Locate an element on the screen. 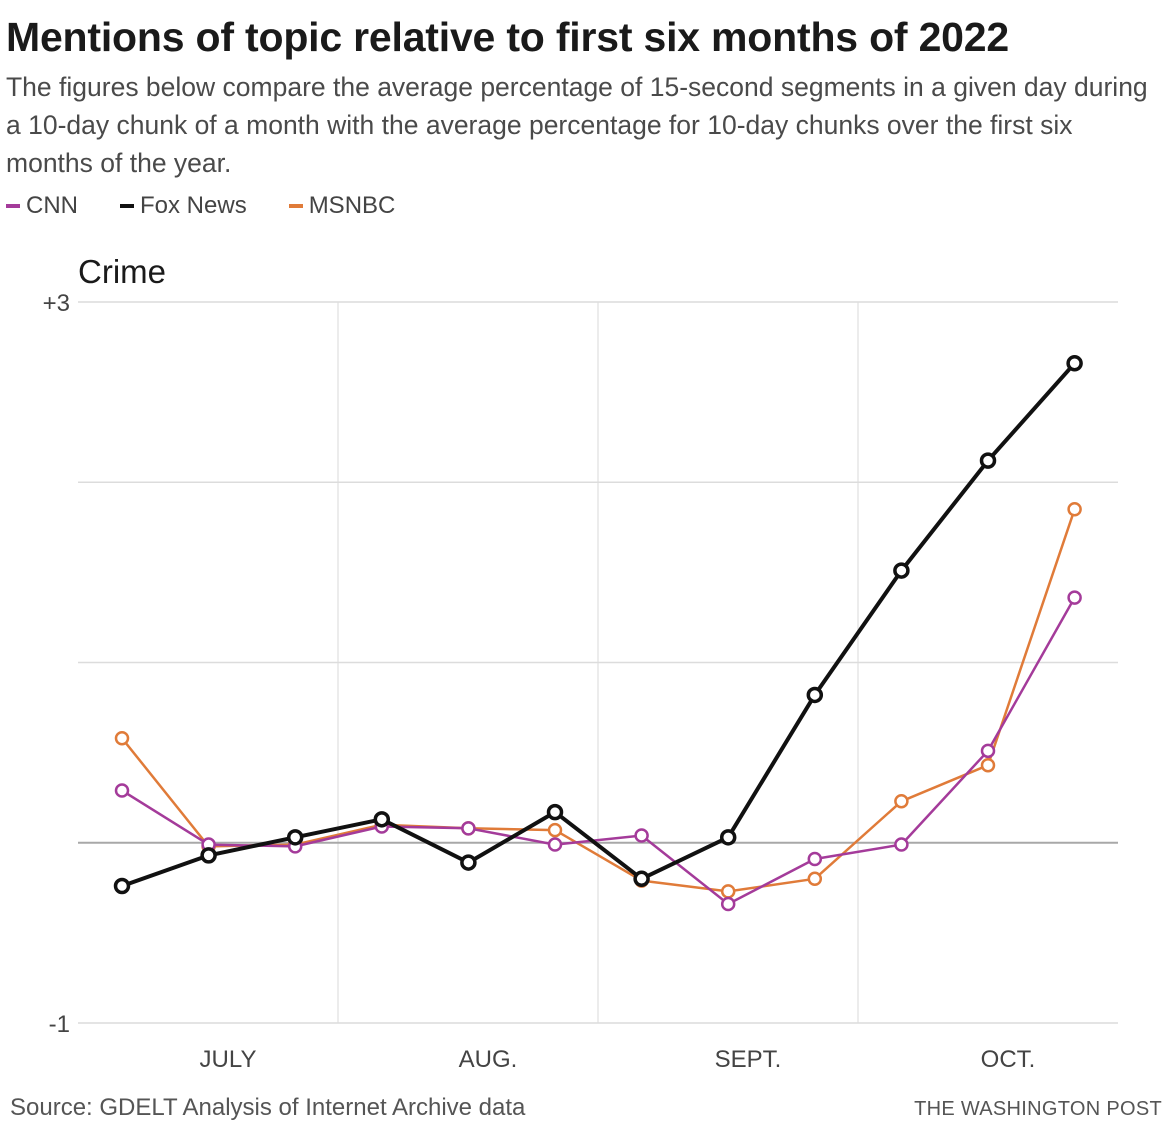 The image size is (1170, 1141). legend-label-msnbc: MSNBC is located at coordinates (352, 205).